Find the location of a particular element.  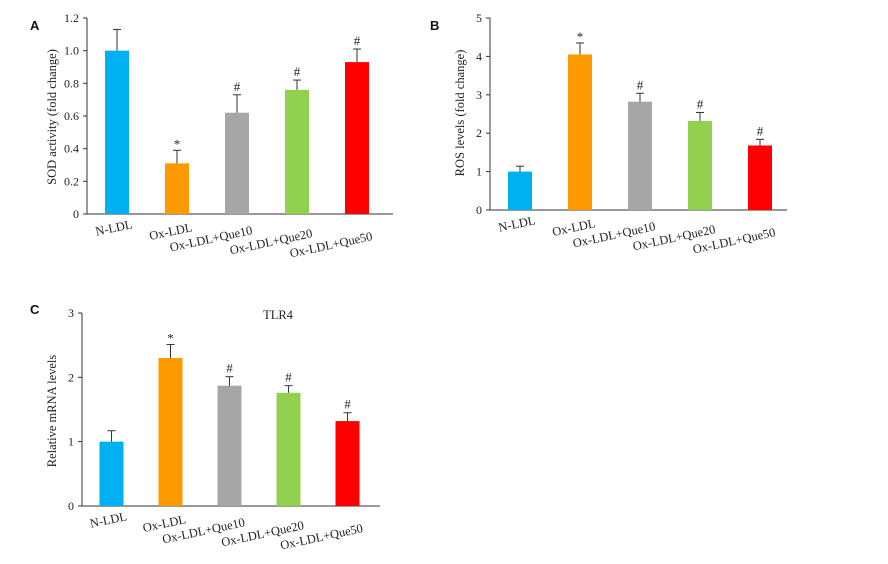

y-ticks: 0 1 2 3 4 5 is located at coordinates (483, 114).